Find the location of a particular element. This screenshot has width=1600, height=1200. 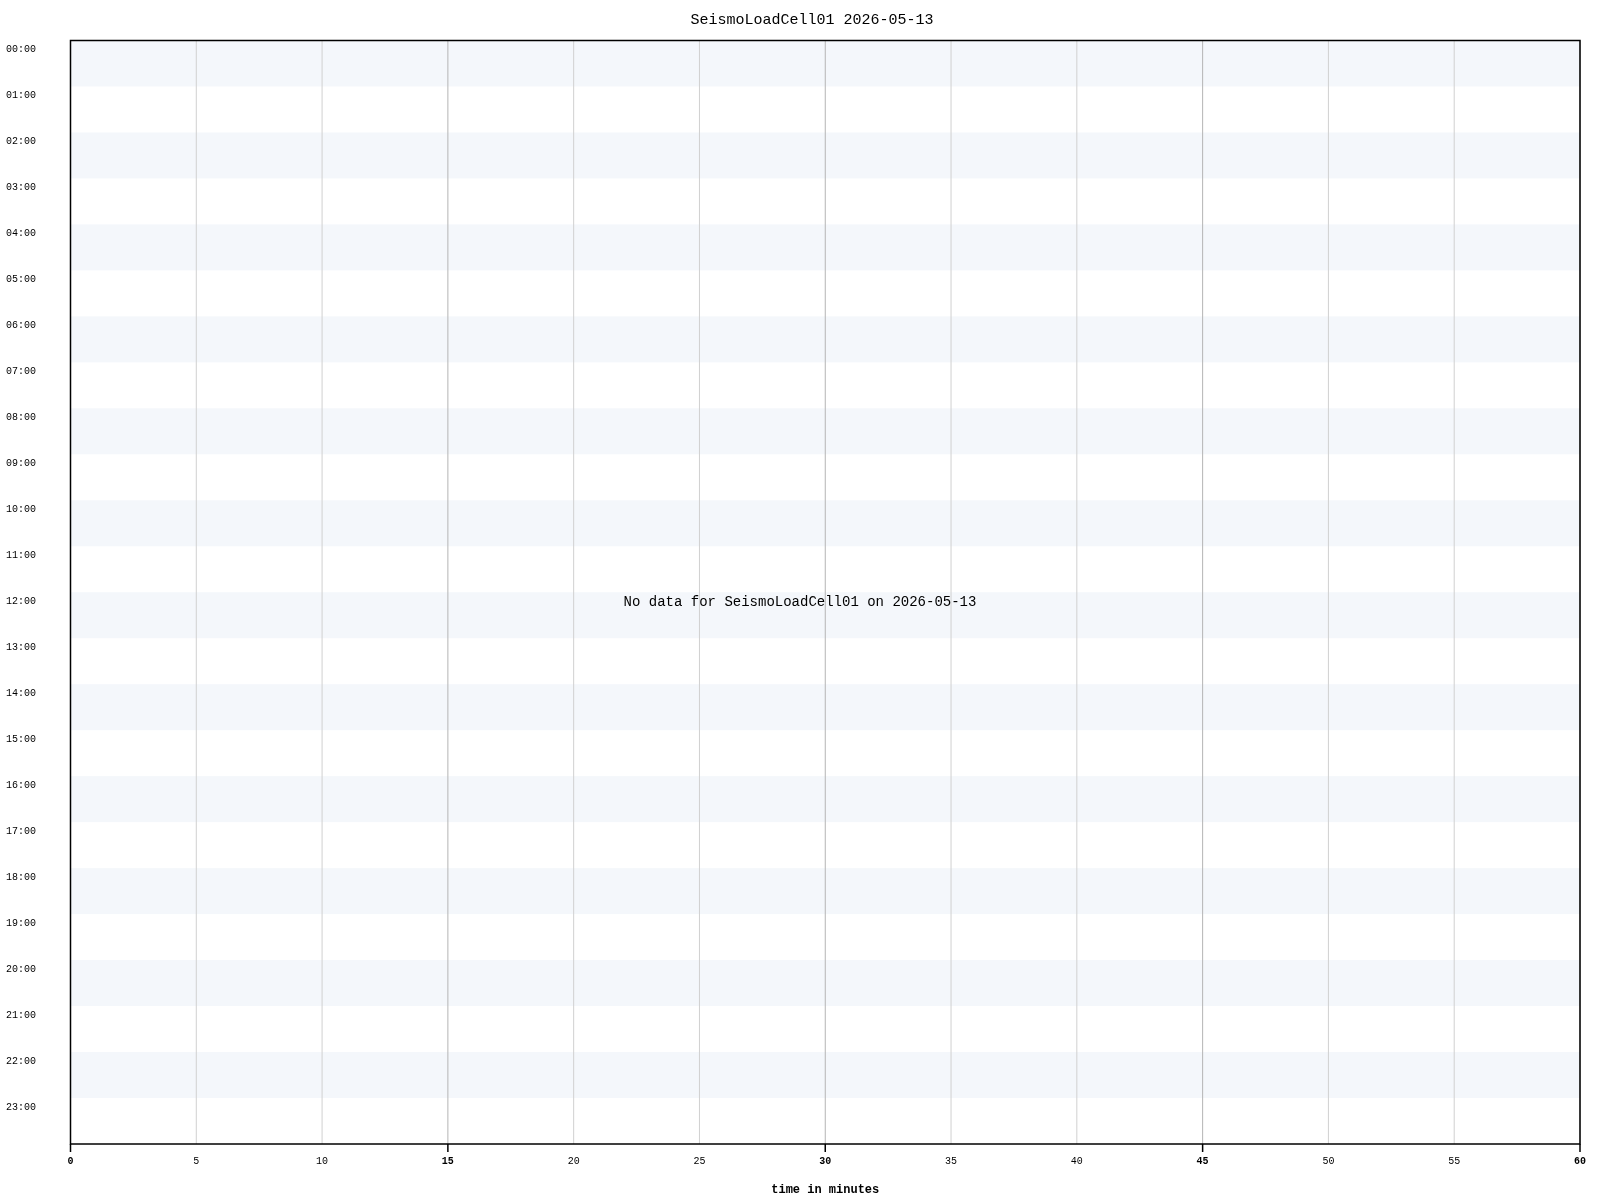

y-tick-label: 17:00 is located at coordinates (20, 831).